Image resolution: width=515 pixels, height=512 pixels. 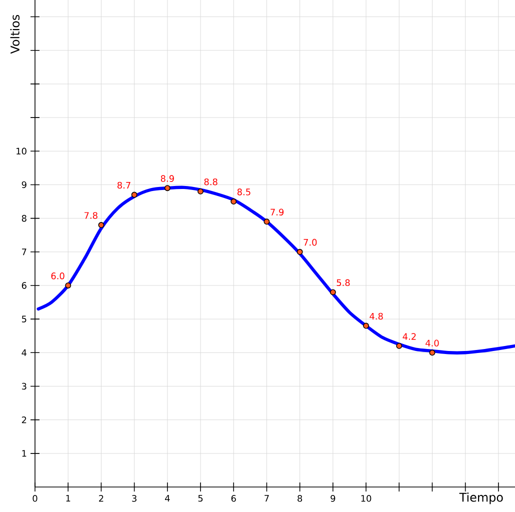 I want to click on data-label: 8.8, so click(x=211, y=182).